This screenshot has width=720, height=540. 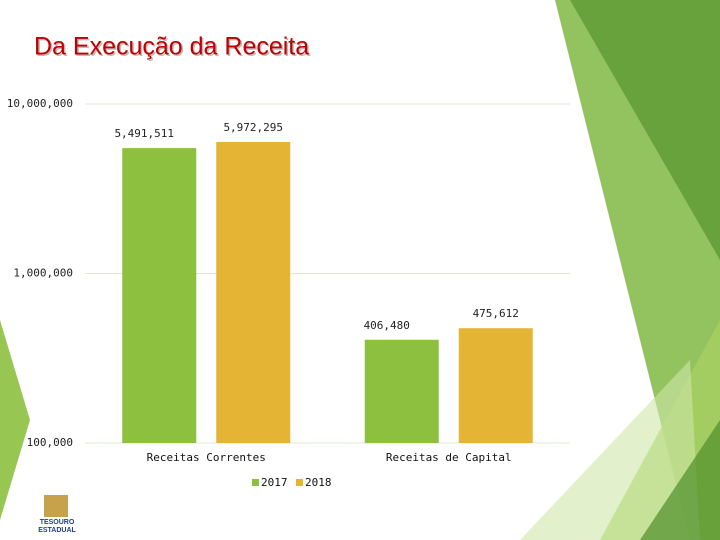 I want to click on y-tick-label: 10,000,000, so click(x=40, y=103).